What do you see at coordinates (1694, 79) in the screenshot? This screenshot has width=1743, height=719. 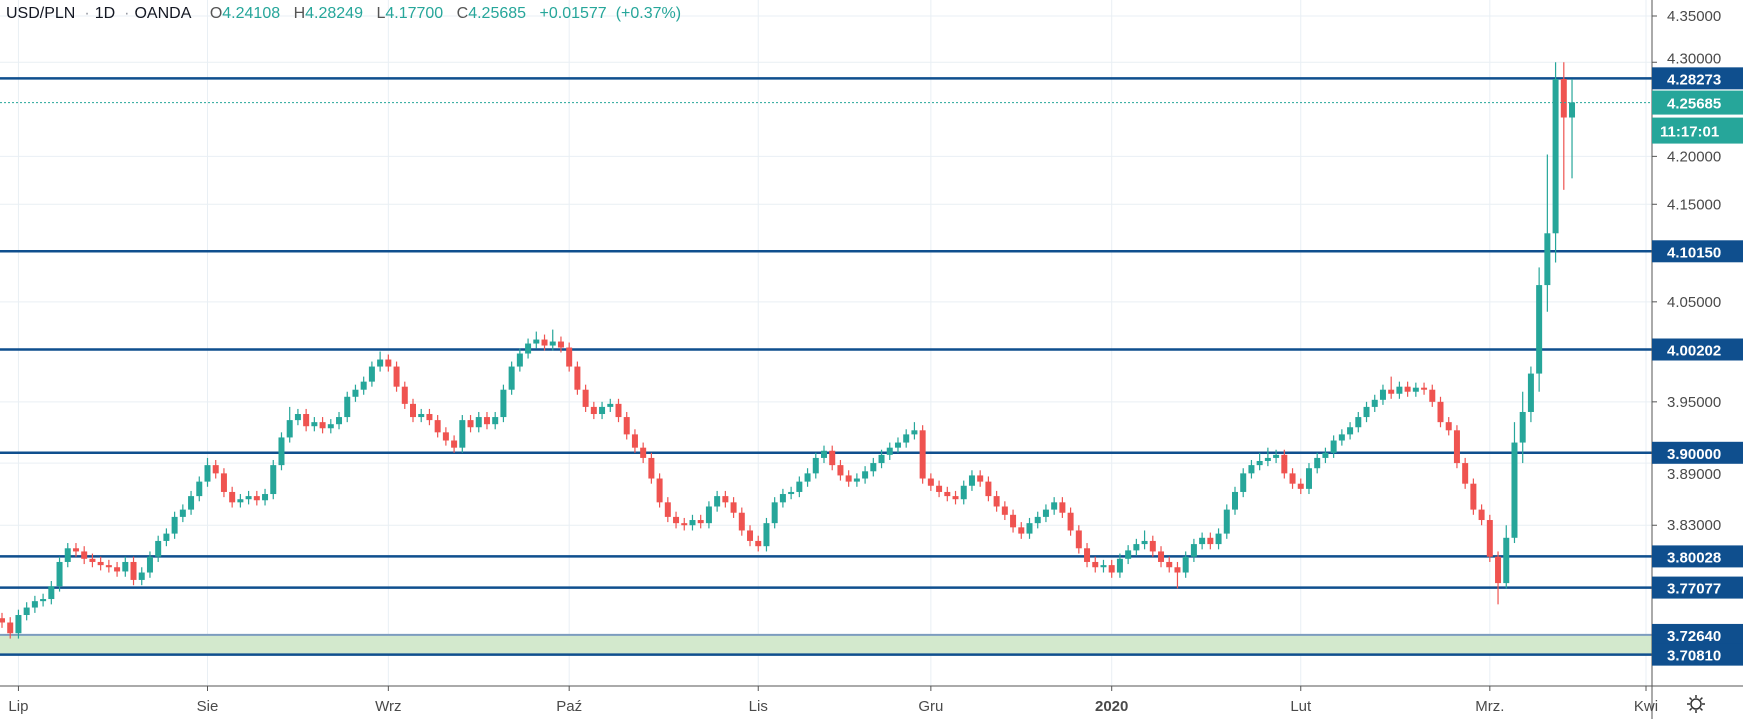 I see `level-price-label: 4.28273` at bounding box center [1694, 79].